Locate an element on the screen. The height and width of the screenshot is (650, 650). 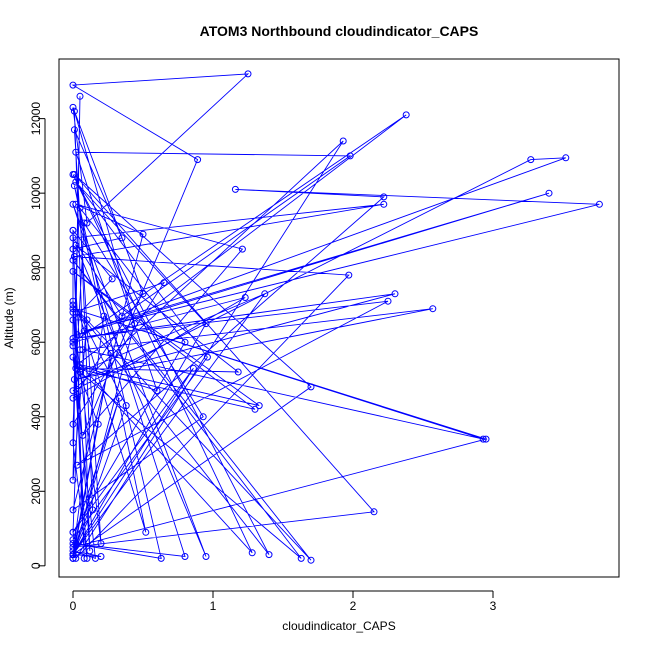
y-tick-label: 6000 is located at coordinates (36, 342).